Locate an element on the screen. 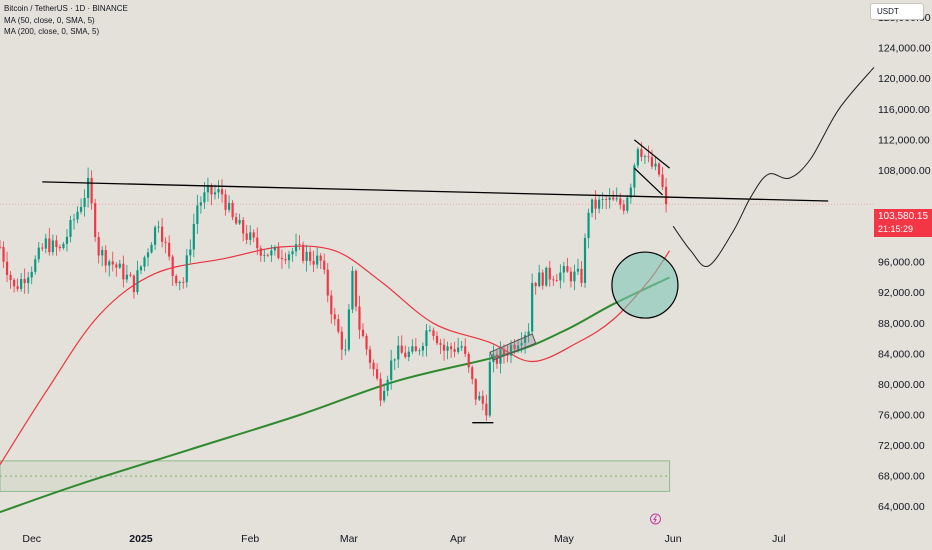 This screenshot has width=932, height=550. price-tick-label: 96,000.00 is located at coordinates (901, 263).